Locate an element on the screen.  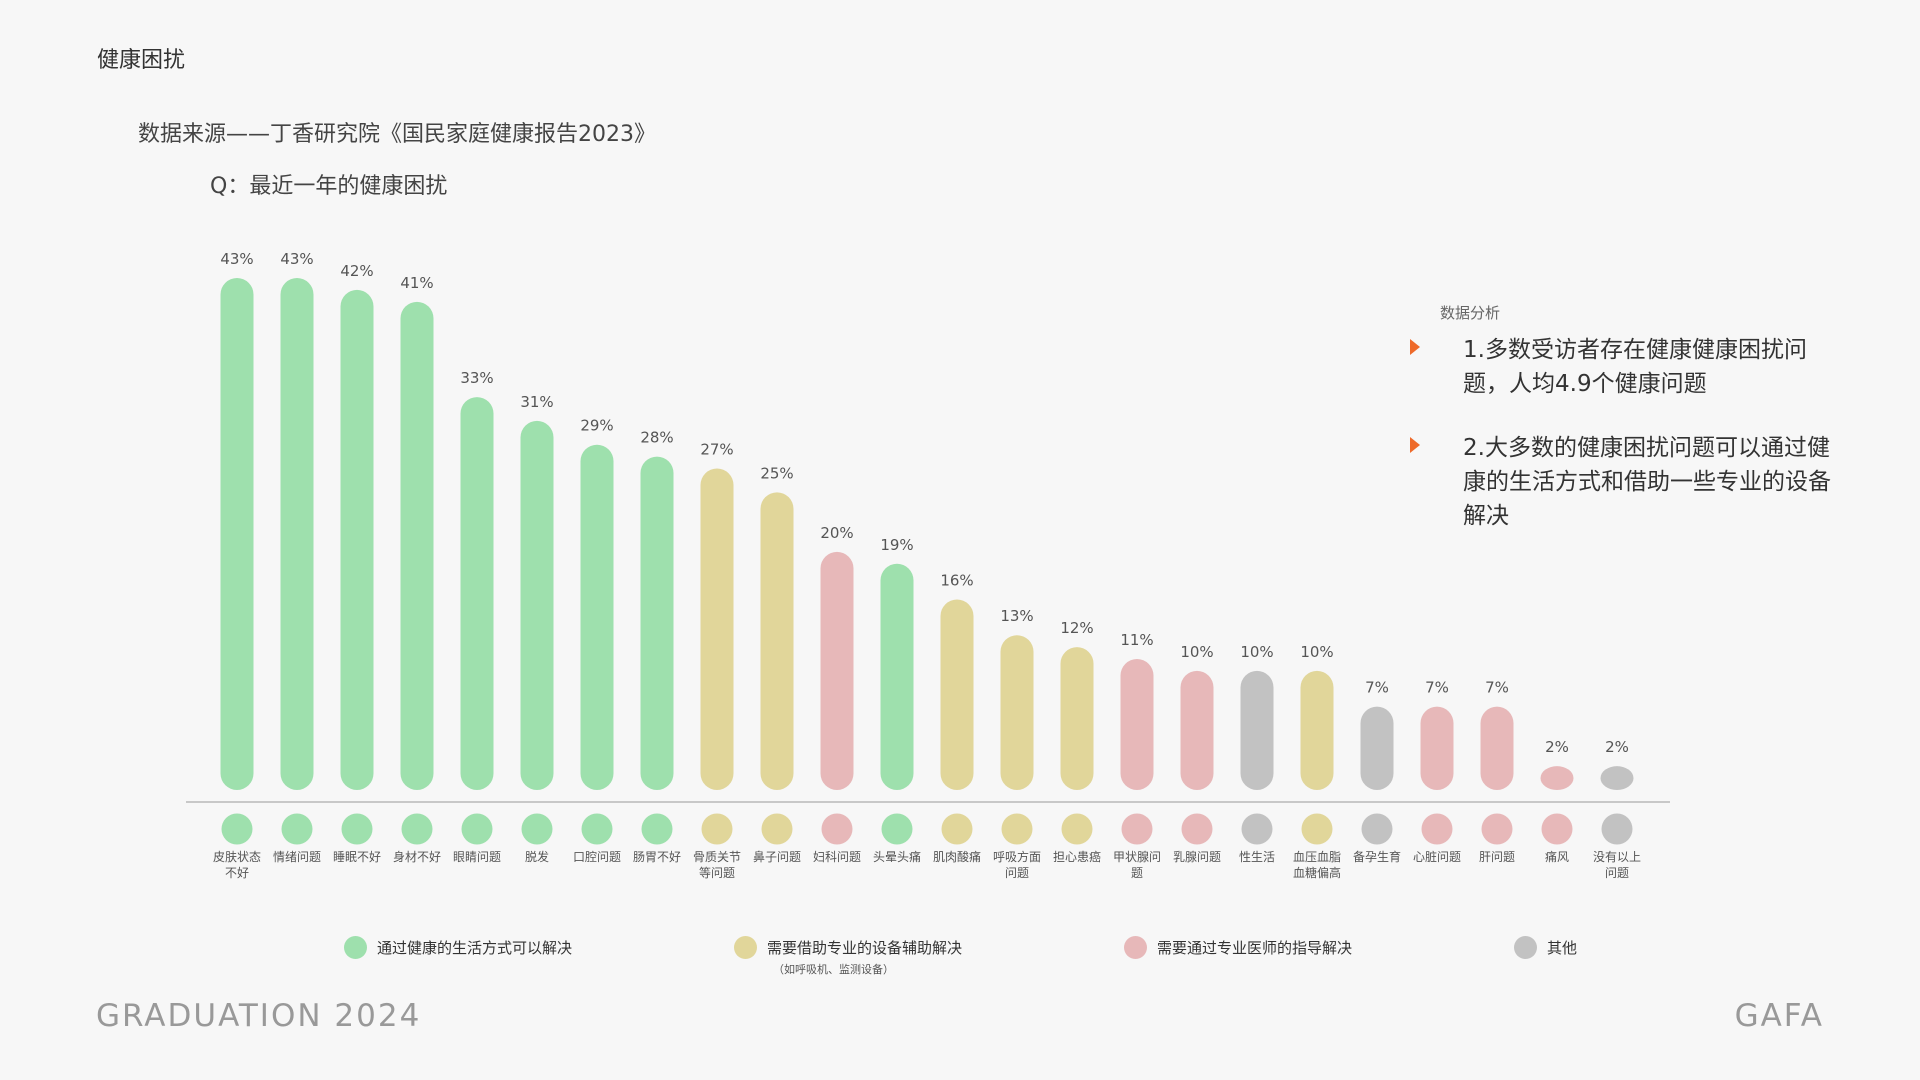
category-label: 妇科问题 is located at coordinates (837, 857).